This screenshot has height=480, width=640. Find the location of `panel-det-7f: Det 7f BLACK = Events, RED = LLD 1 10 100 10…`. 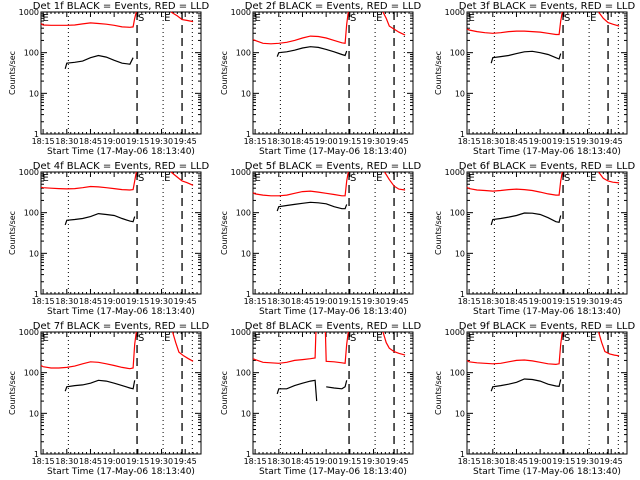

panel-det-7f: Det 7f BLACK = Events, RED = LLD 1 10 100 10… is located at coordinates (108, 399).